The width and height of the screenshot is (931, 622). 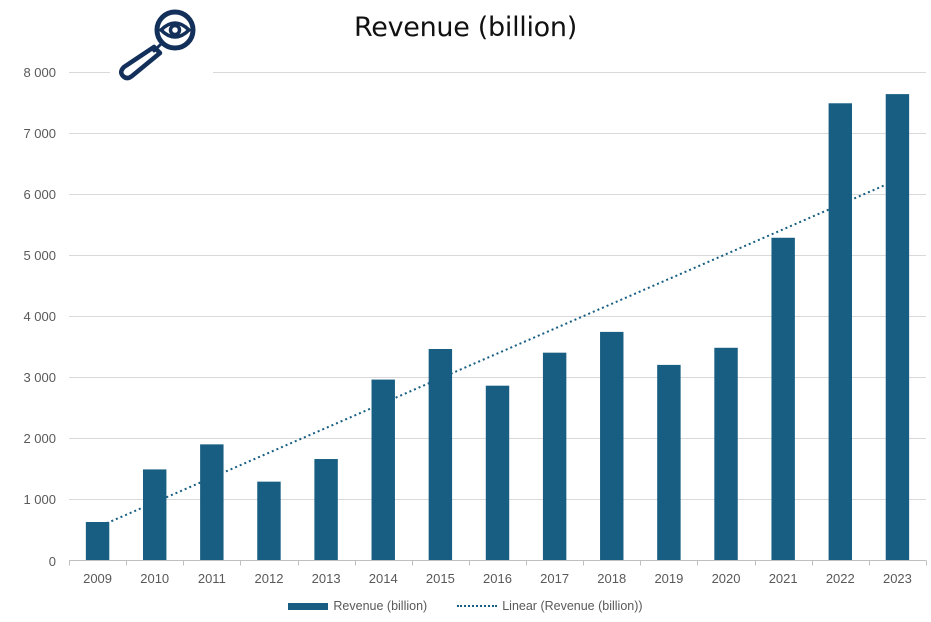 I want to click on x-tick-label: 2019, so click(x=668, y=578).